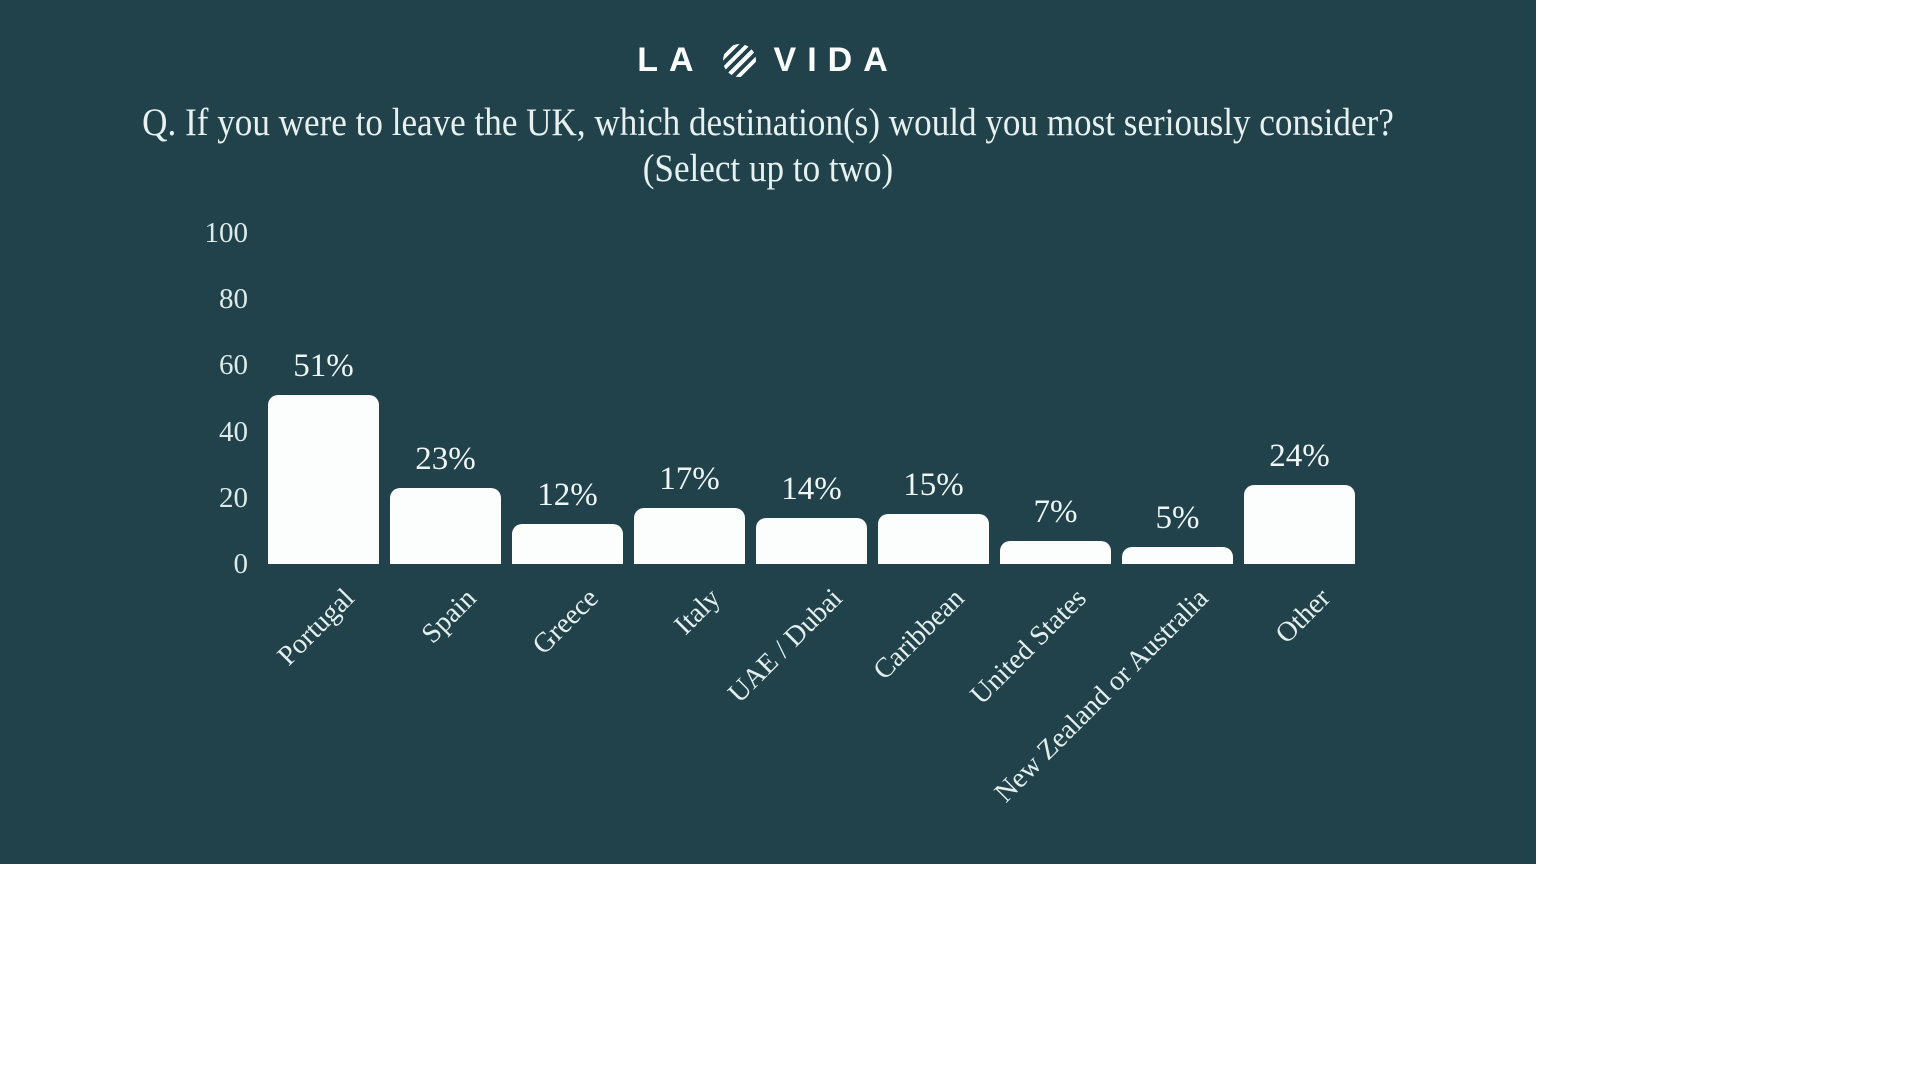  I want to click on bar-uae-dubai, so click(811, 541).